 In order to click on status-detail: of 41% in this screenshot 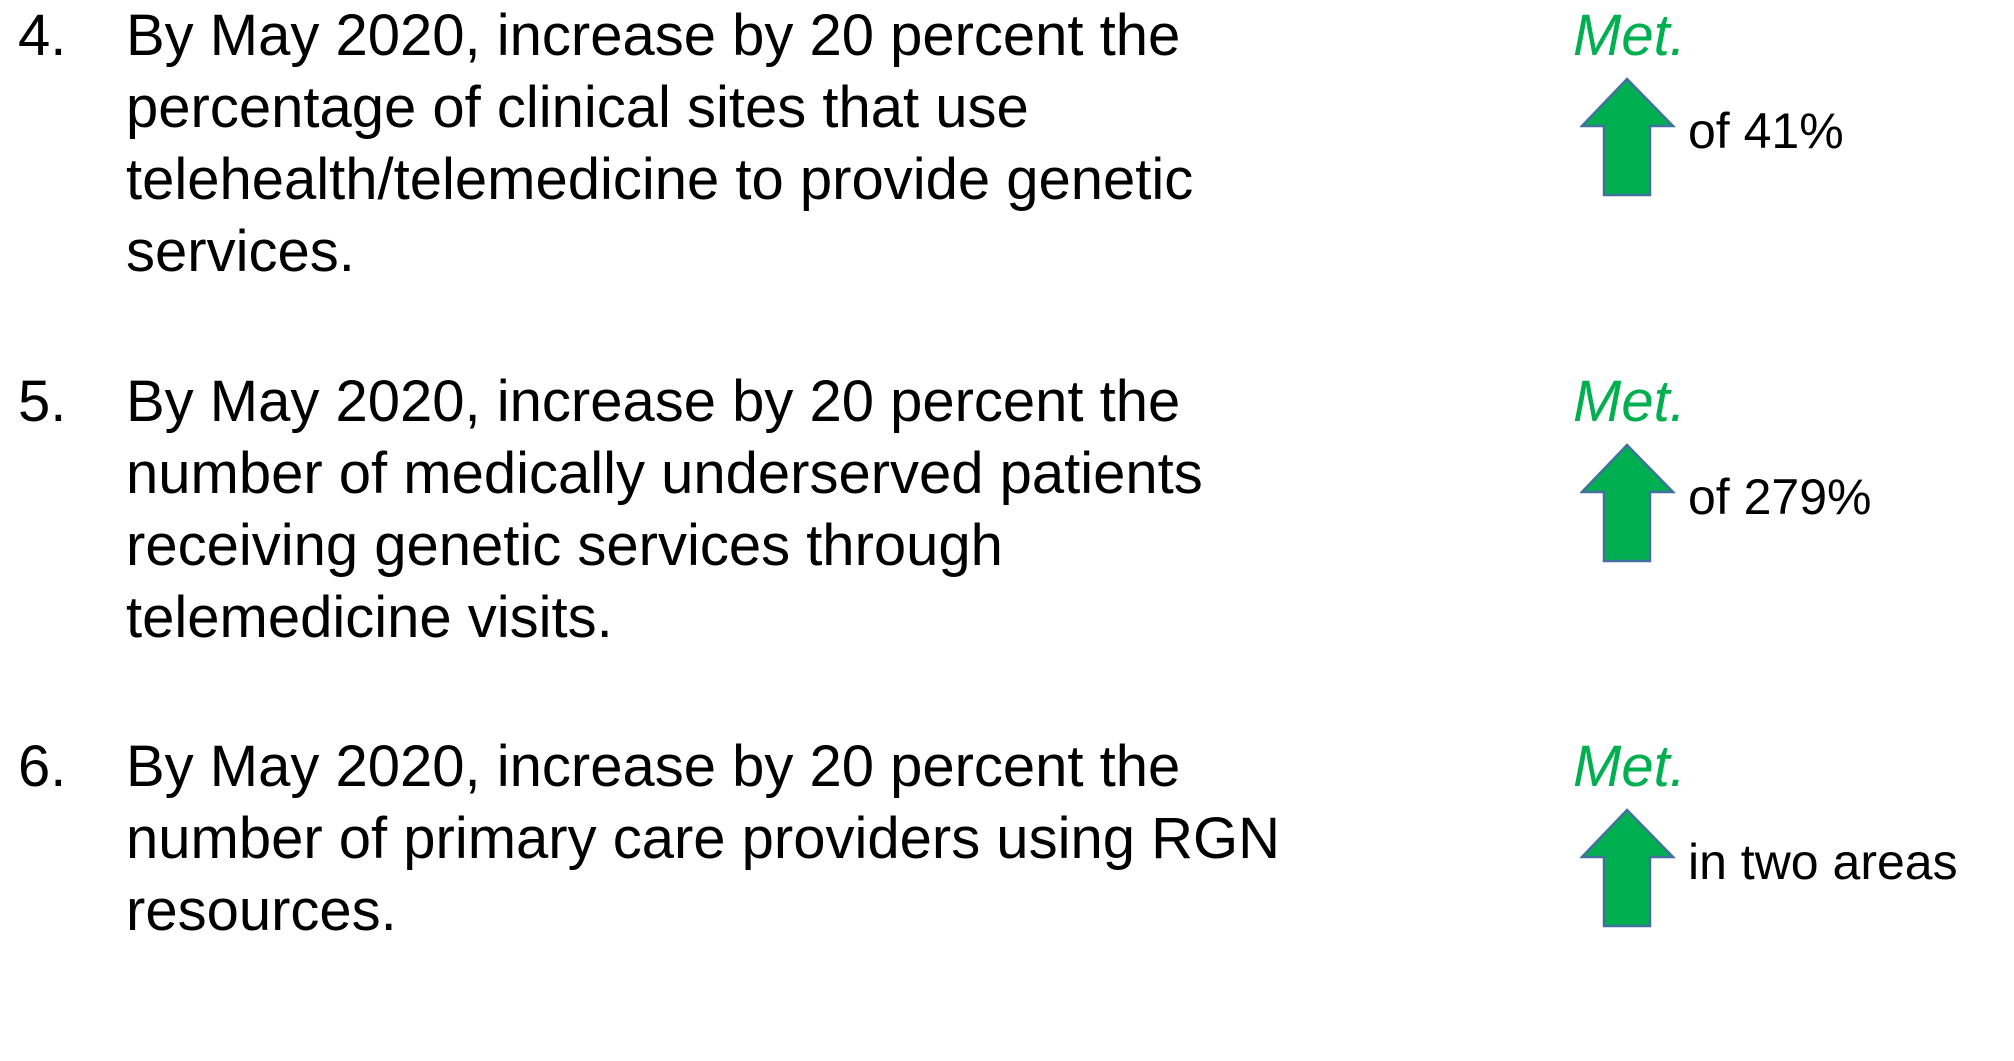, I will do `click(1766, 131)`.